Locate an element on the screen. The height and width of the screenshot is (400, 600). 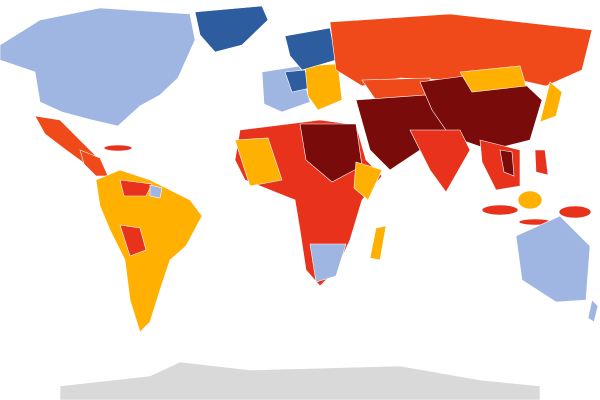
north-america is located at coordinates (98, 67).